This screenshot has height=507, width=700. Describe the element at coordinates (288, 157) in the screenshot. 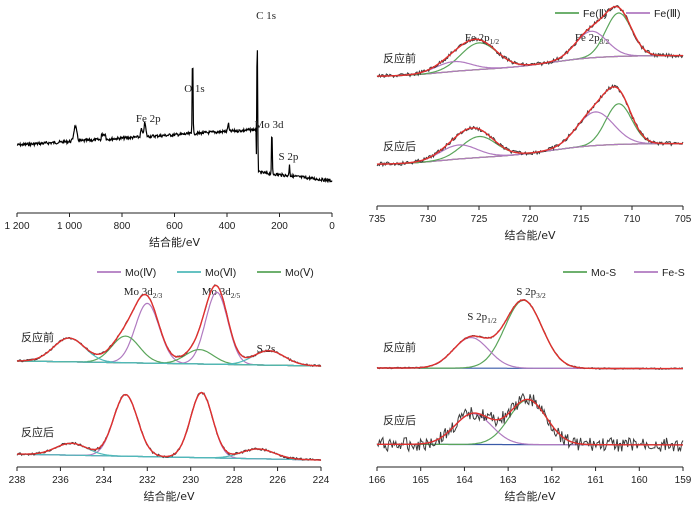

I see `peak-label: S 2p` at that location.